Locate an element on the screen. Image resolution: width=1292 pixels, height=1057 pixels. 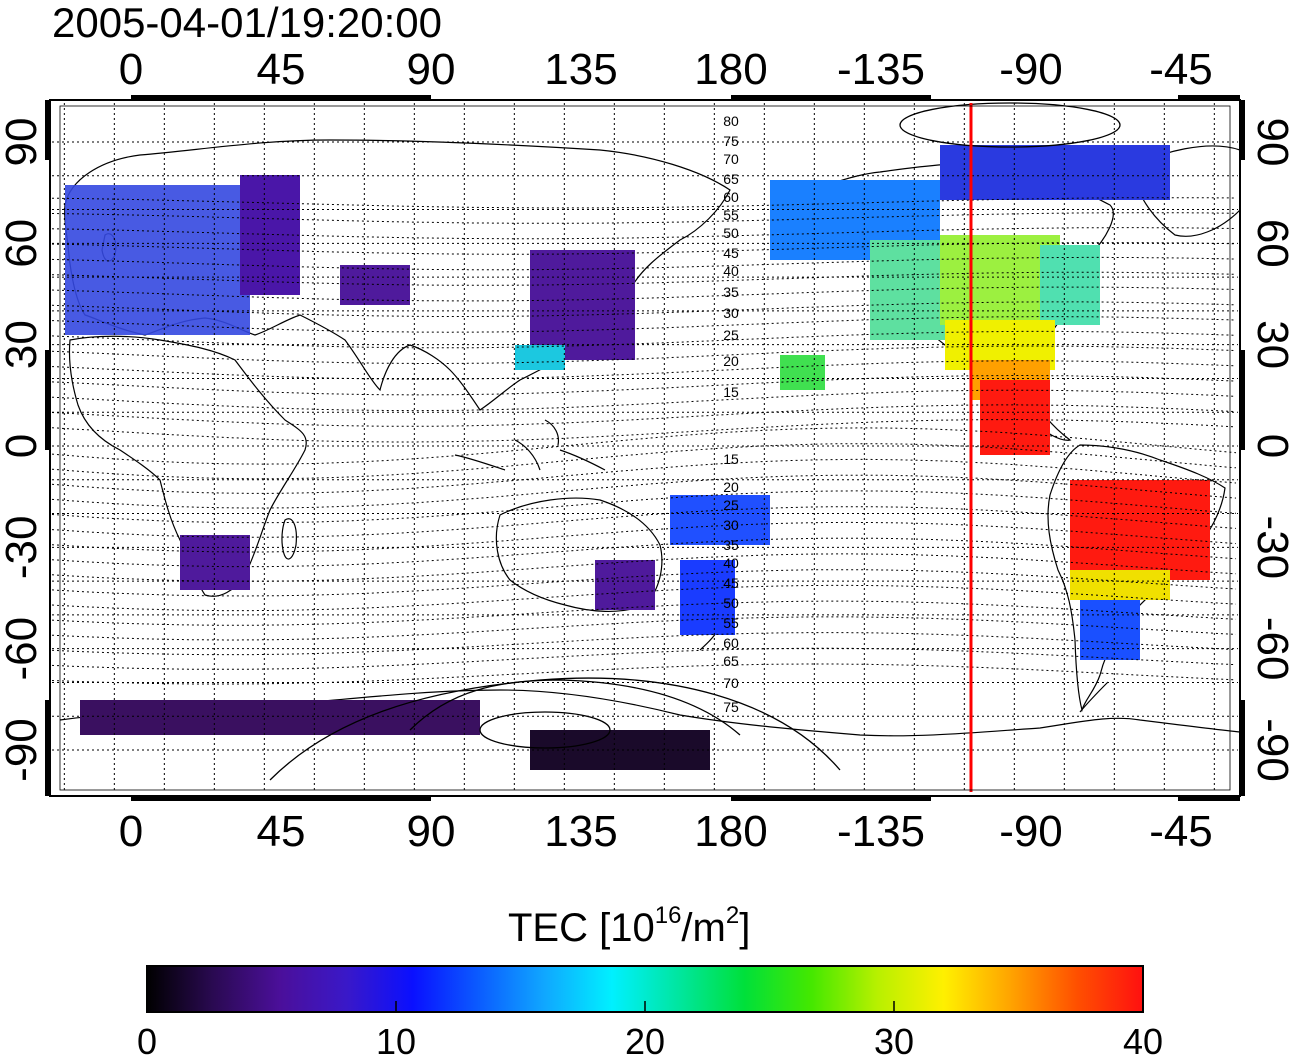
left-axis-ticks: 90 60 30 0 -30 -60 -90 is located at coordinates (23, 450).